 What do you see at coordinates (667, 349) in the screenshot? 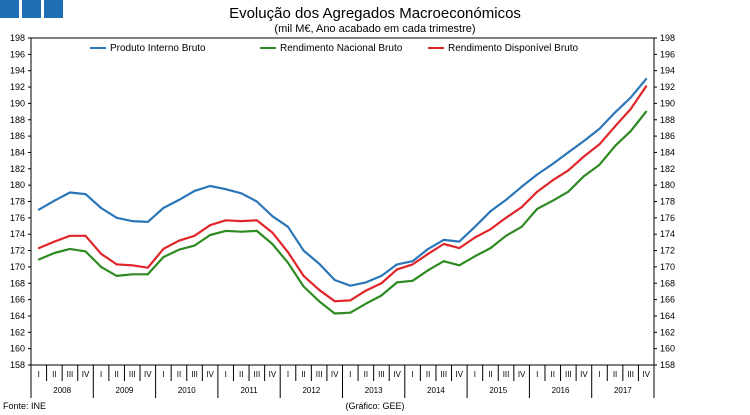
I see `y-tick-label-right: 160` at bounding box center [667, 349].